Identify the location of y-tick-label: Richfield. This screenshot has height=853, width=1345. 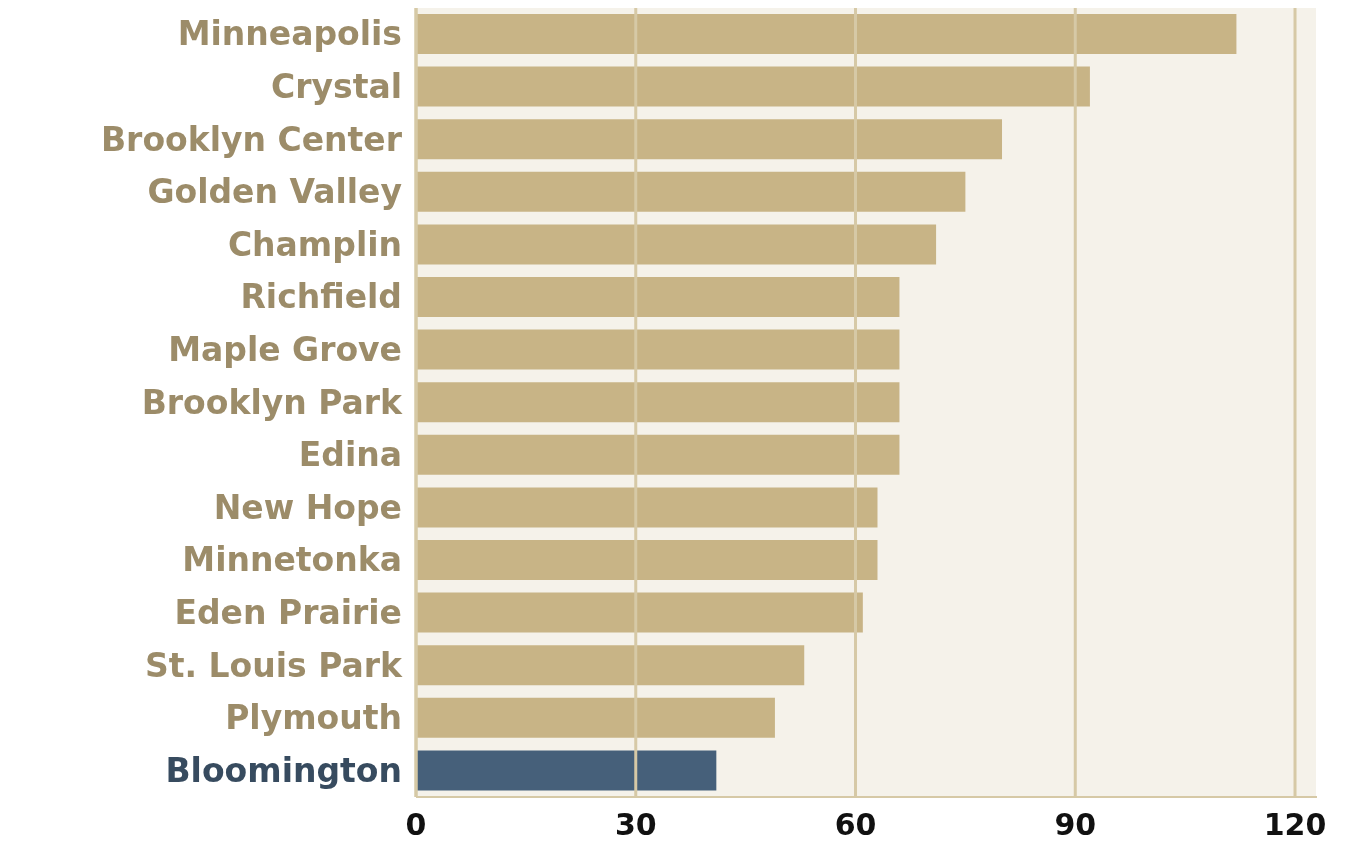
(321, 297).